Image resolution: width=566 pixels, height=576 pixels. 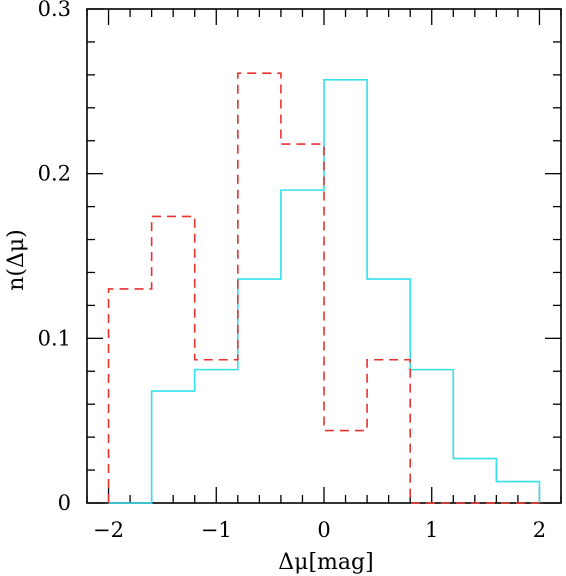 I want to click on x-tick-labels: −2 −1 0 1 2, so click(x=319, y=530).